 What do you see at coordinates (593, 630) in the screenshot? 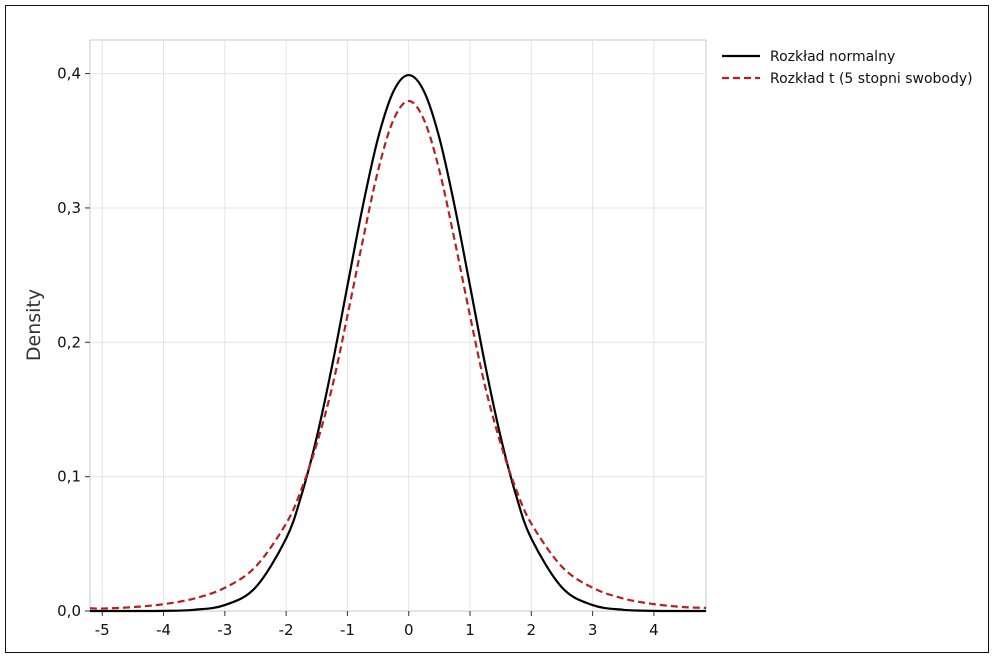
I see `x-tick-label: 3` at bounding box center [593, 630].